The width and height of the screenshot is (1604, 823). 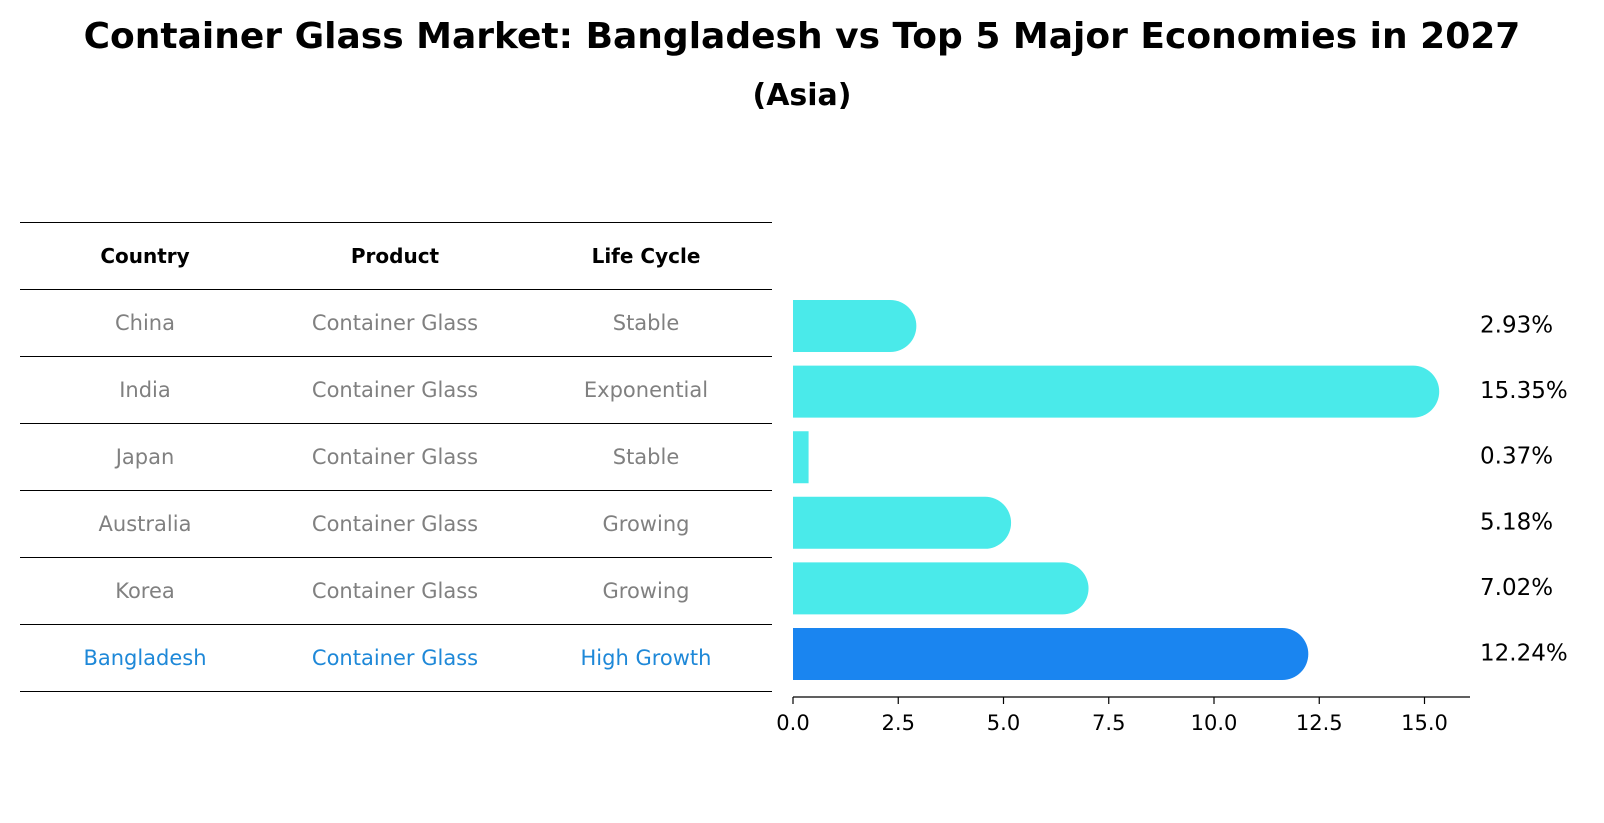 I want to click on table-header-row: Country Product Life Cycle, so click(x=396, y=255).